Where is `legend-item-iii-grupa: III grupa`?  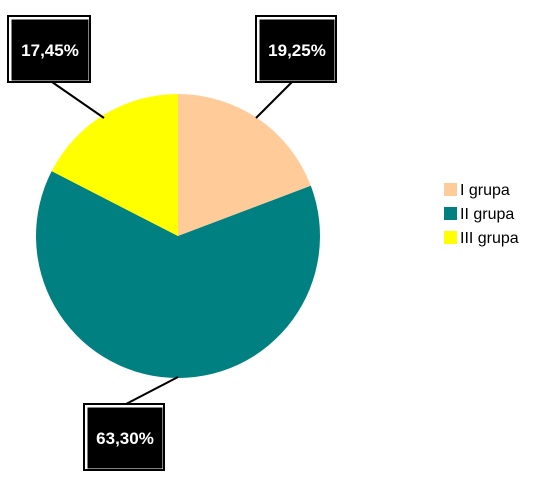 legend-item-iii-grupa: III grupa is located at coordinates (481, 238).